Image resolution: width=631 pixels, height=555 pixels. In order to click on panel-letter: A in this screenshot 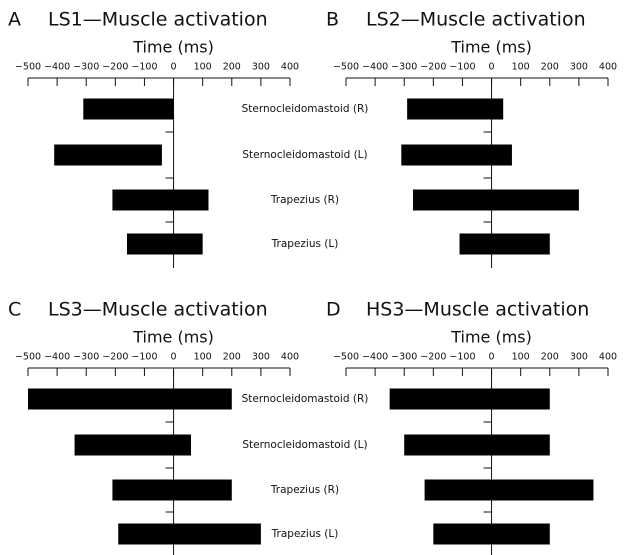, I will do `click(14, 20)`.